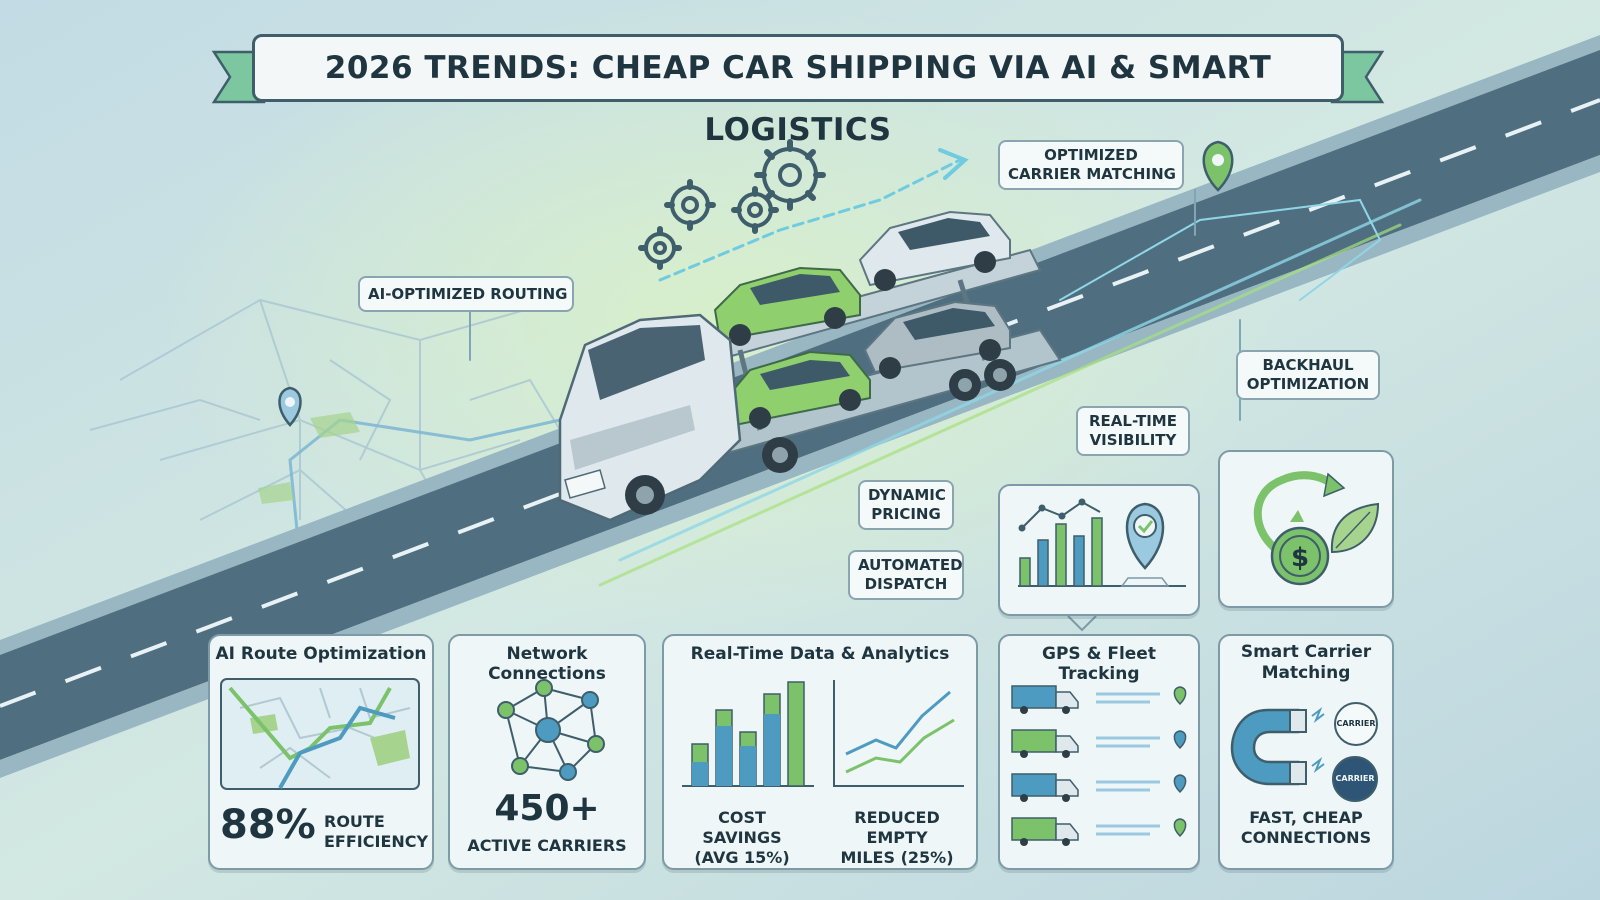 The height and width of the screenshot is (900, 1600). What do you see at coordinates (797, 389) in the screenshot?
I see `car-green-bottom` at bounding box center [797, 389].